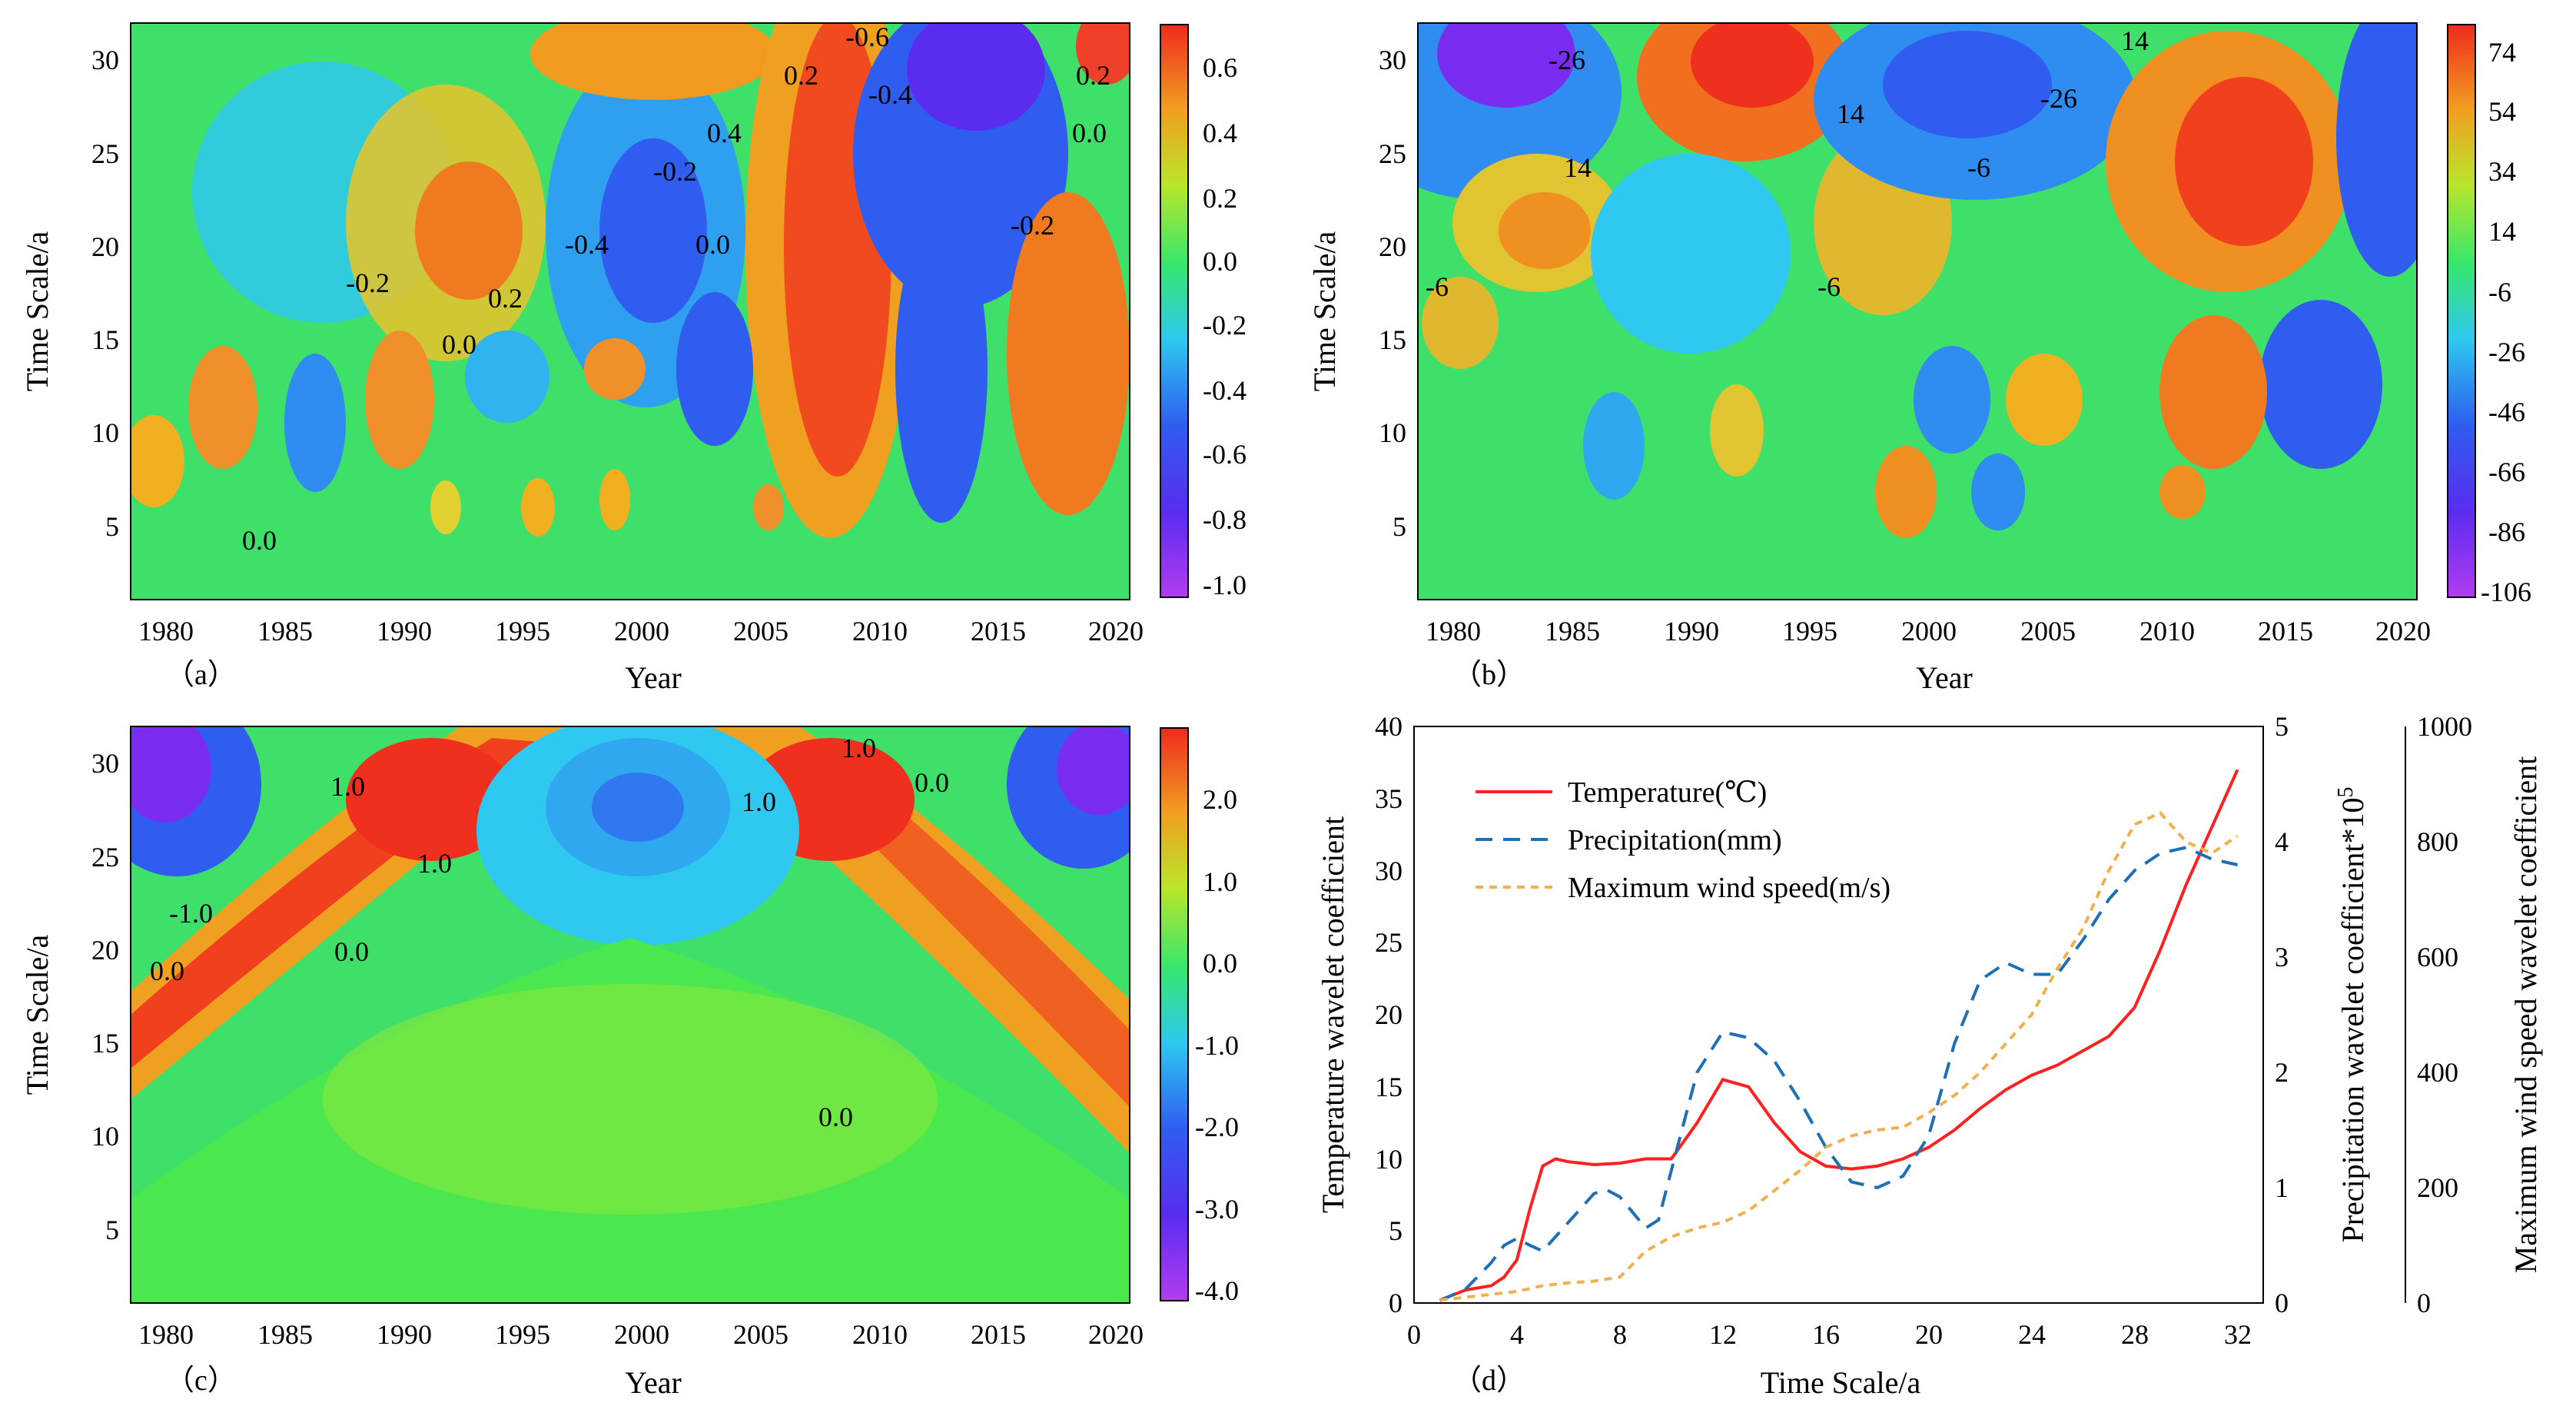 The image size is (2576, 1416). What do you see at coordinates (1389, 726) in the screenshot?
I see `y-tick-label-left: 40` at bounding box center [1389, 726].